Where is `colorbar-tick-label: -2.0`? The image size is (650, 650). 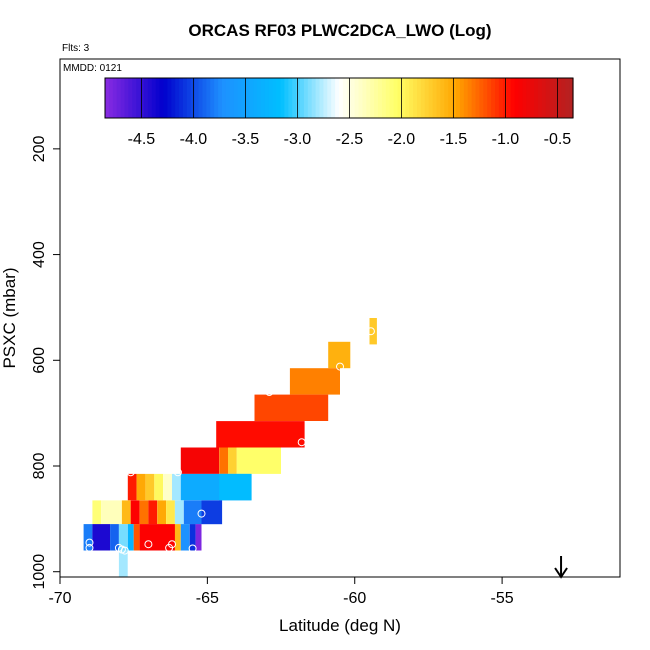 colorbar-tick-label: -2.0 is located at coordinates (402, 139).